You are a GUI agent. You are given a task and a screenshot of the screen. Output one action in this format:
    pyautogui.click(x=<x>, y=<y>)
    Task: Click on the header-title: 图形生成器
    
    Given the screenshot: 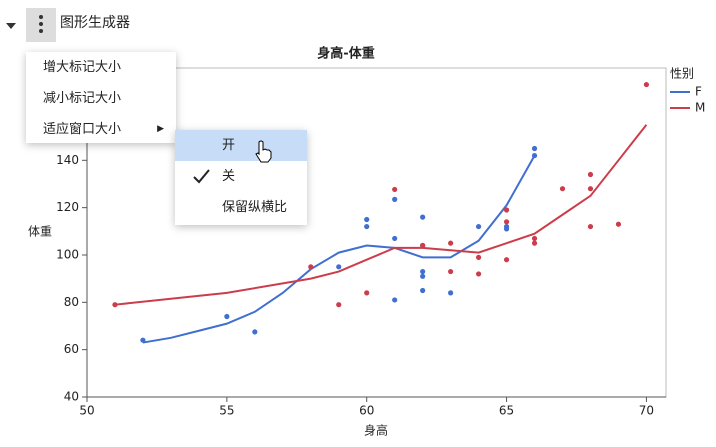 What is the action you would take?
    pyautogui.click(x=95, y=23)
    